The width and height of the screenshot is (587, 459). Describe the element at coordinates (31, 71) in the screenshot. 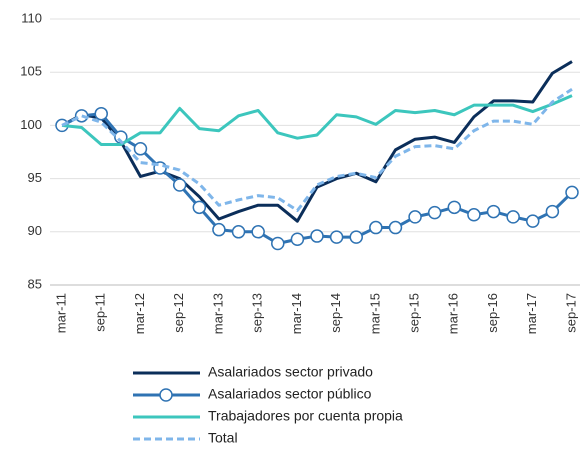

I see `y-tick-label: 105` at that location.